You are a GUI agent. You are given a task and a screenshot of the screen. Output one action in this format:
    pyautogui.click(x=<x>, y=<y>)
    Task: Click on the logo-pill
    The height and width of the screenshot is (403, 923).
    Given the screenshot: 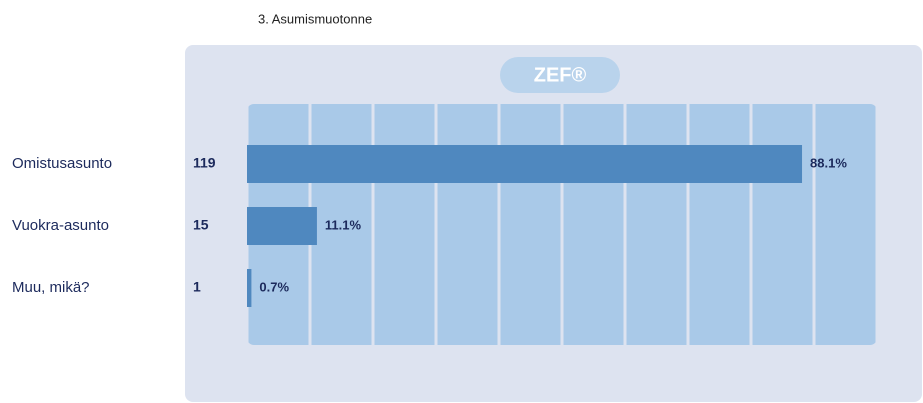 What is the action you would take?
    pyautogui.click(x=560, y=75)
    